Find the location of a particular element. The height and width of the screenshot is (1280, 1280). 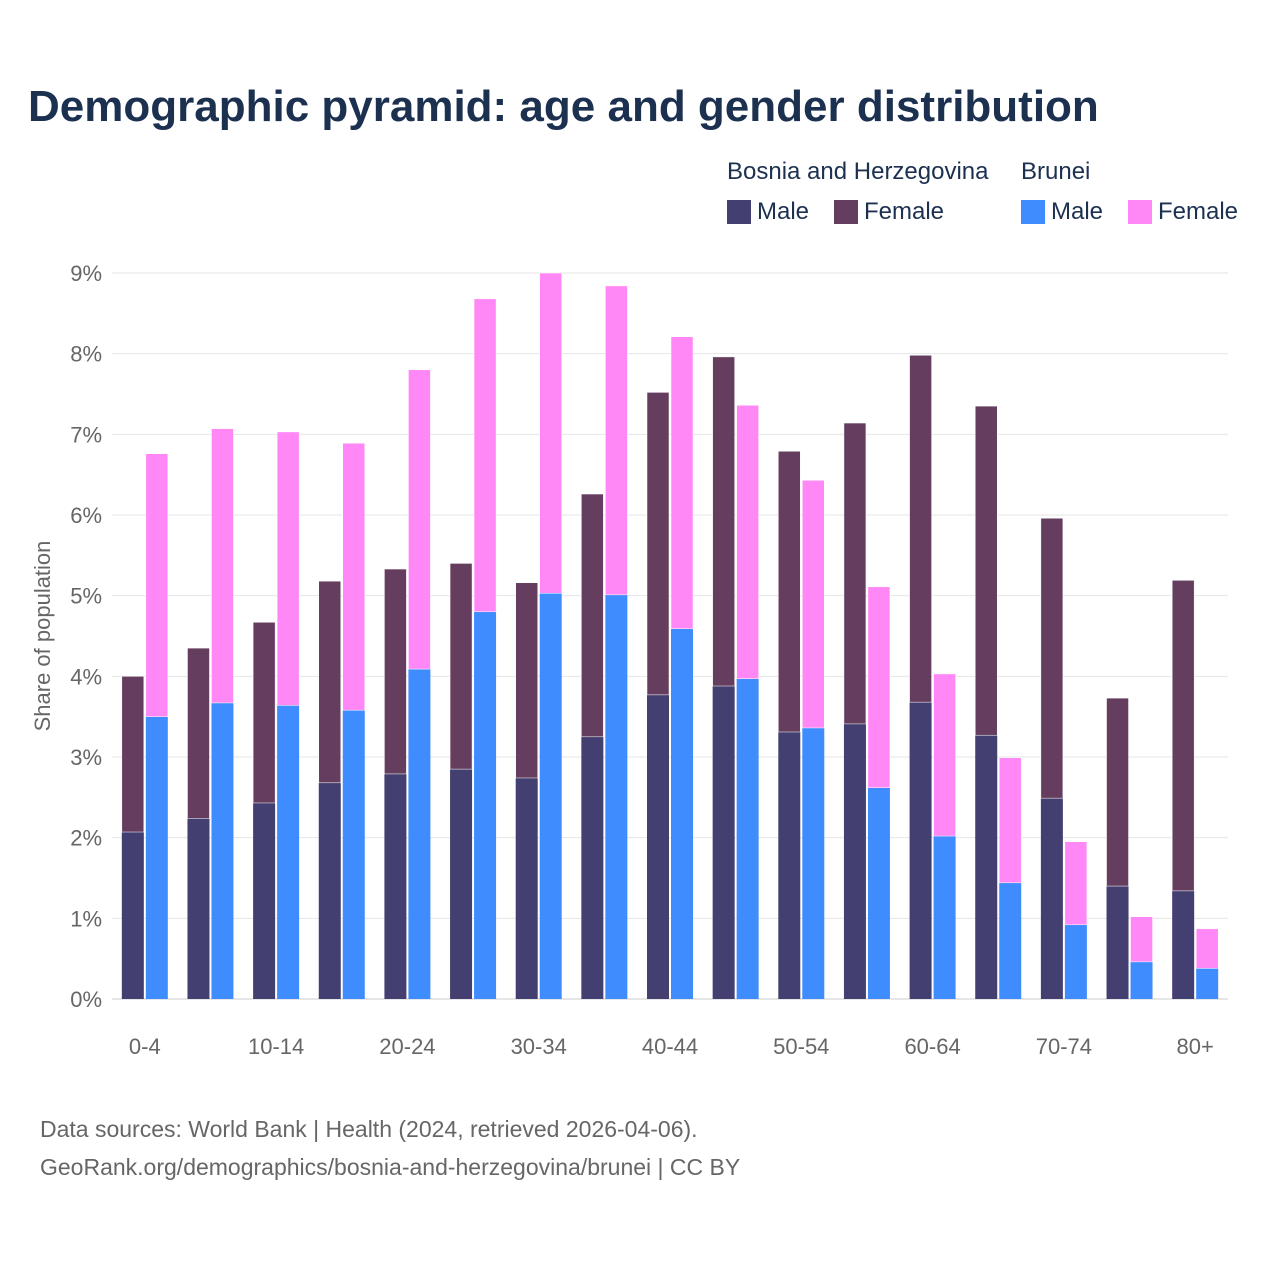

bar-bosnia-male-80+ is located at coordinates (1183, 944).